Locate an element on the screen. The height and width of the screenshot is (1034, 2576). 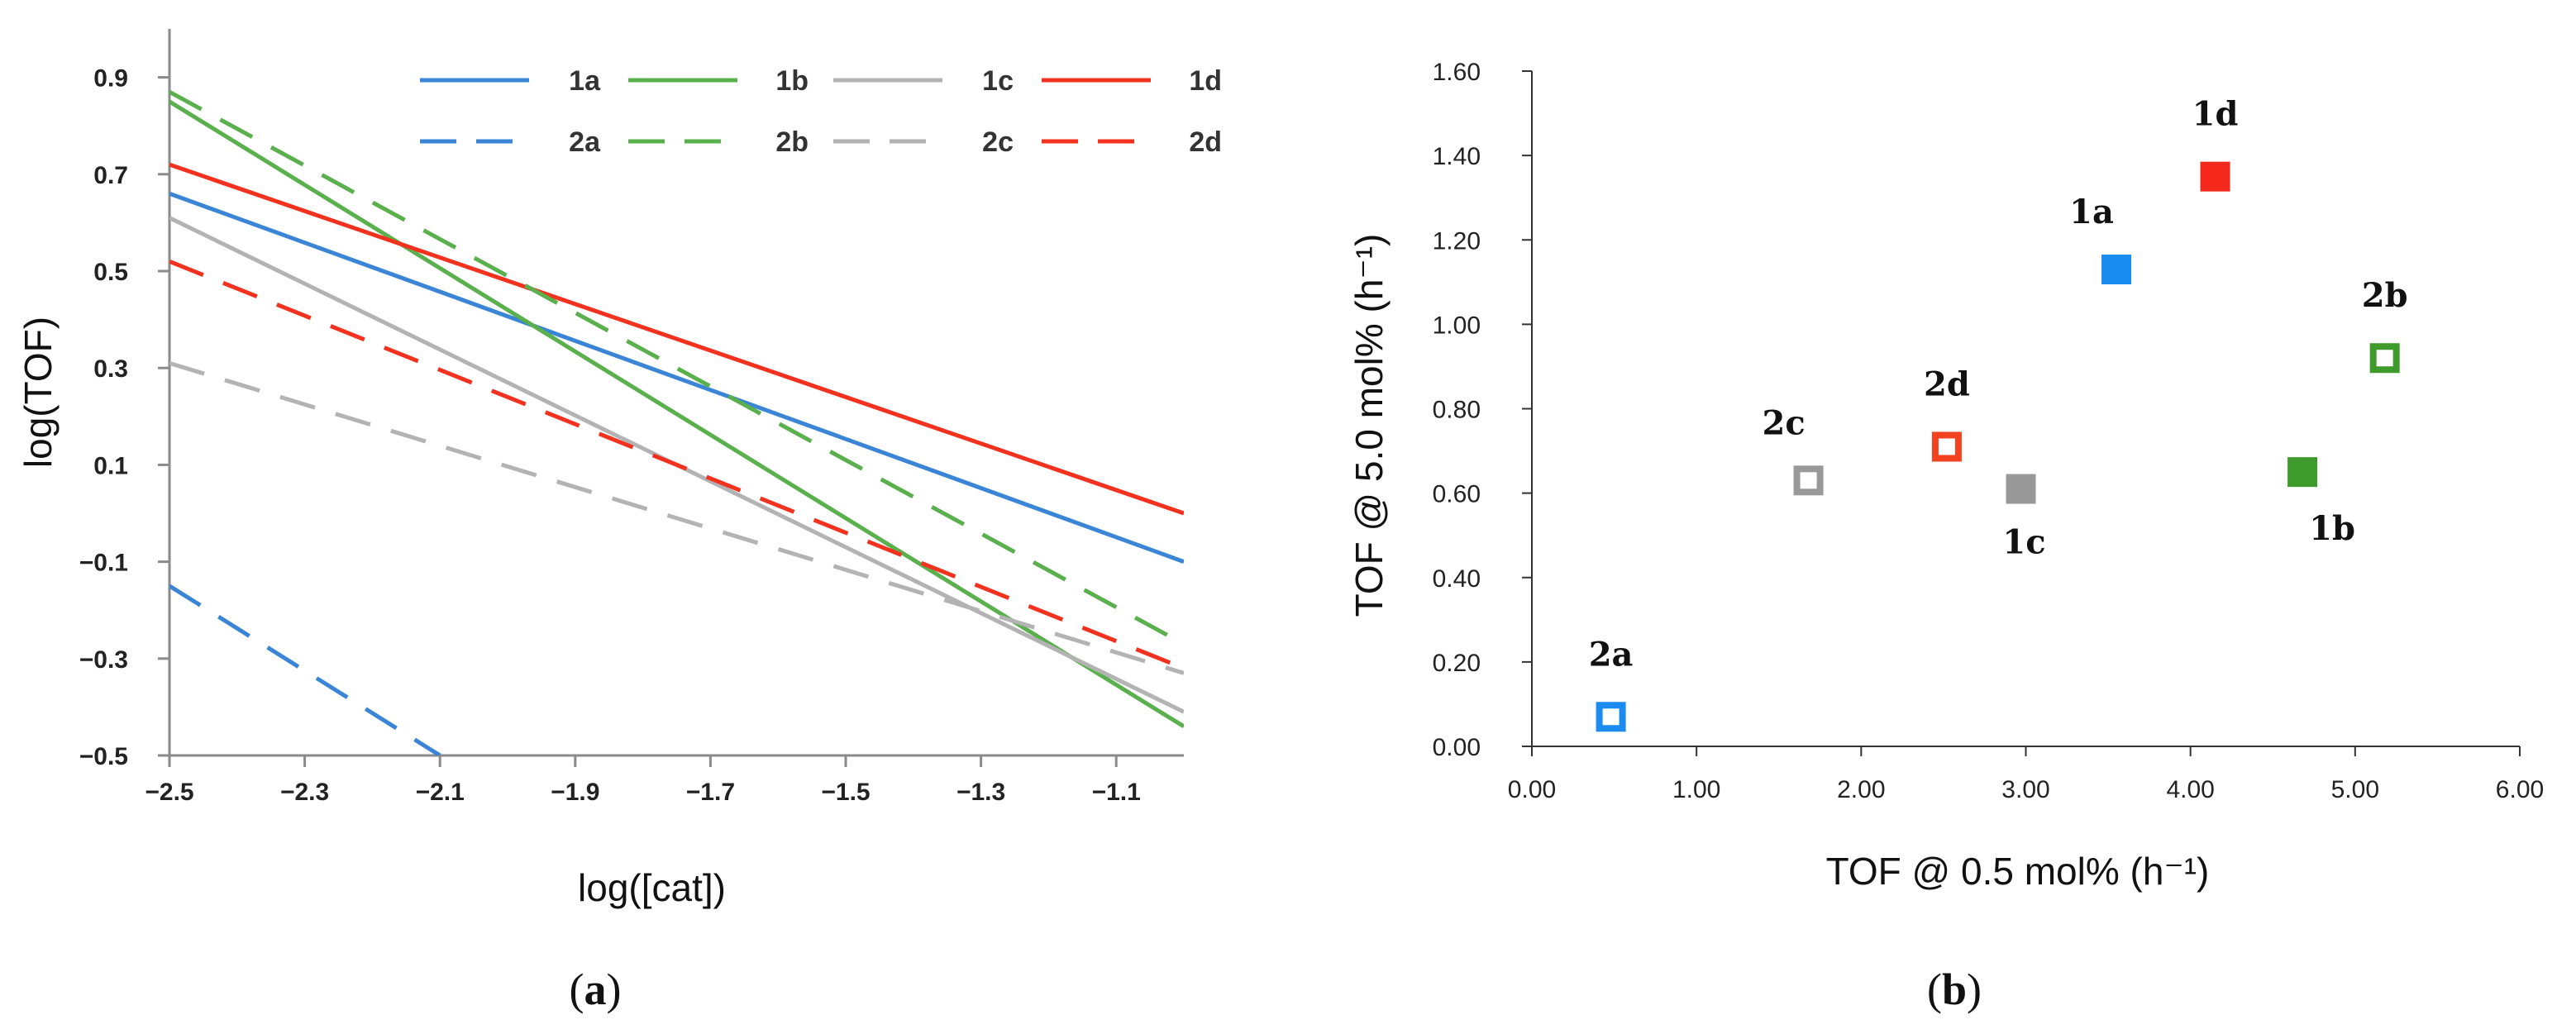
y-tick-label: 0.3 is located at coordinates (110, 369).